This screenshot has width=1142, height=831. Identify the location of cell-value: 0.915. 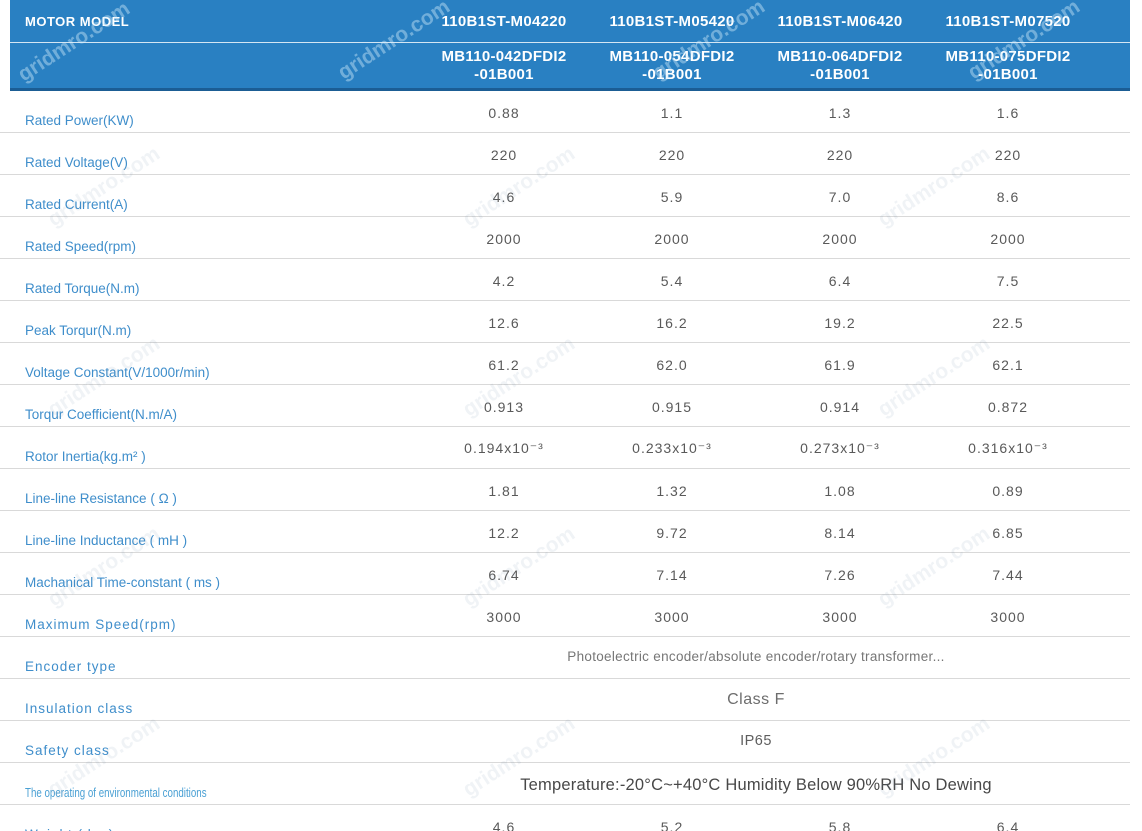
(672, 407).